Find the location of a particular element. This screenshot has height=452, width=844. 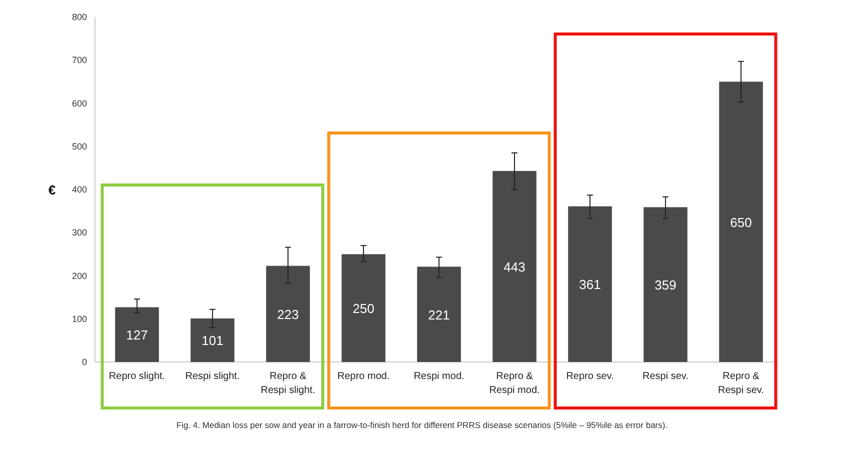

x-tick-label: Repro mod. is located at coordinates (363, 376).